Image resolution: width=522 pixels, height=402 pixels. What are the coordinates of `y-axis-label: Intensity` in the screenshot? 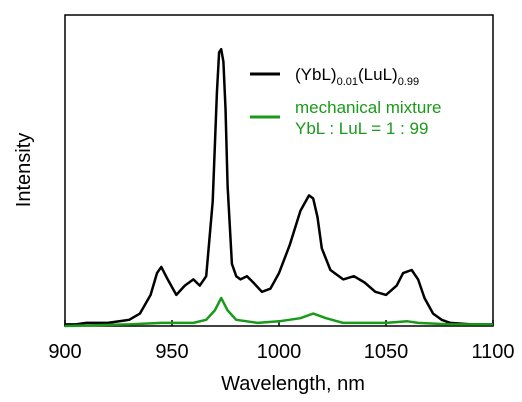 It's located at (24, 170).